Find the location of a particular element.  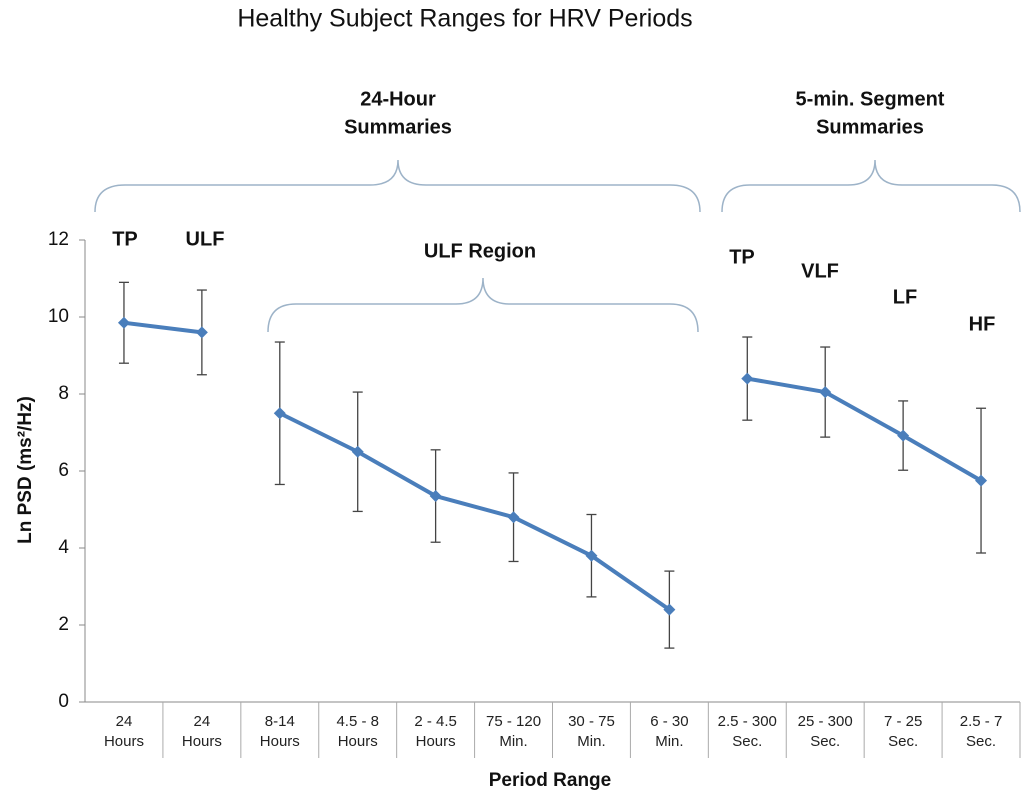

x-tick-label: 7 - 25 is located at coordinates (903, 721).